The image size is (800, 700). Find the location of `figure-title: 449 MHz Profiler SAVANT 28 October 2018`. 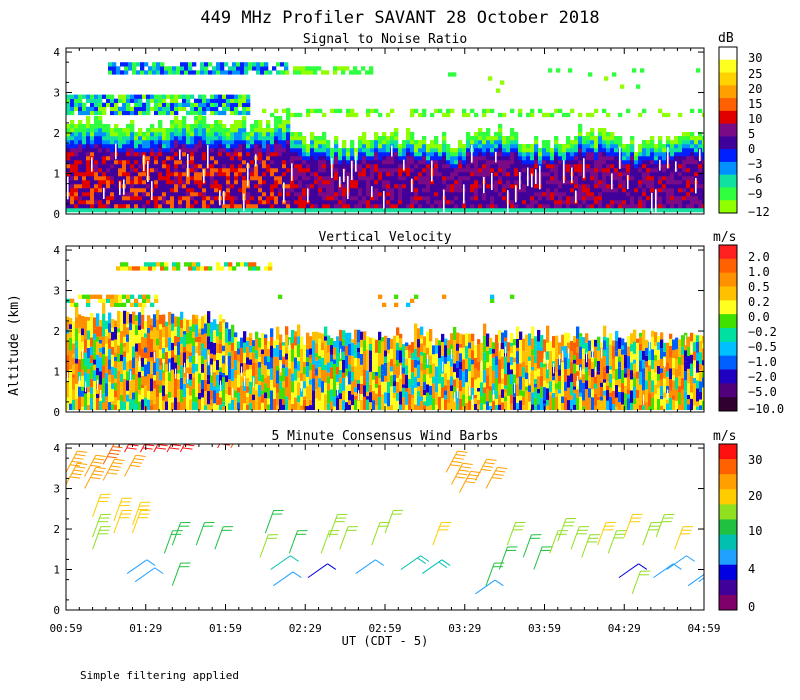

figure-title: 449 MHz Profiler SAVANT 28 October 2018 is located at coordinates (399, 18).